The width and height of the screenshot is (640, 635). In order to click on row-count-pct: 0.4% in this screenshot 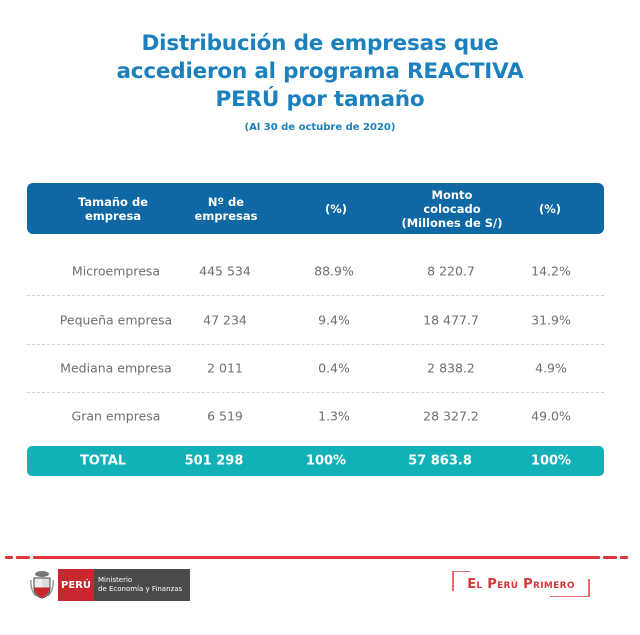, I will do `click(334, 368)`.